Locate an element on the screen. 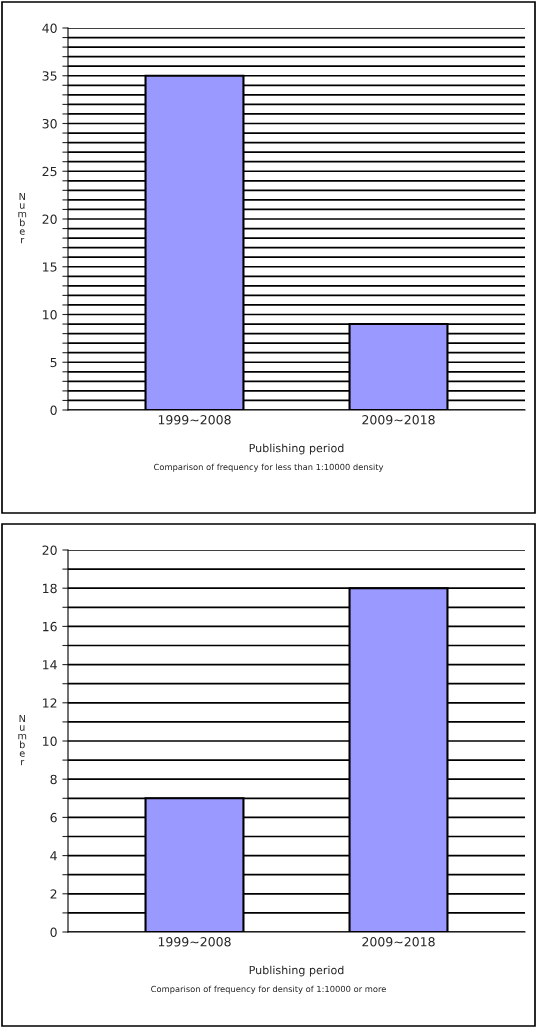  y-tick-label: 25 is located at coordinates (49, 171).